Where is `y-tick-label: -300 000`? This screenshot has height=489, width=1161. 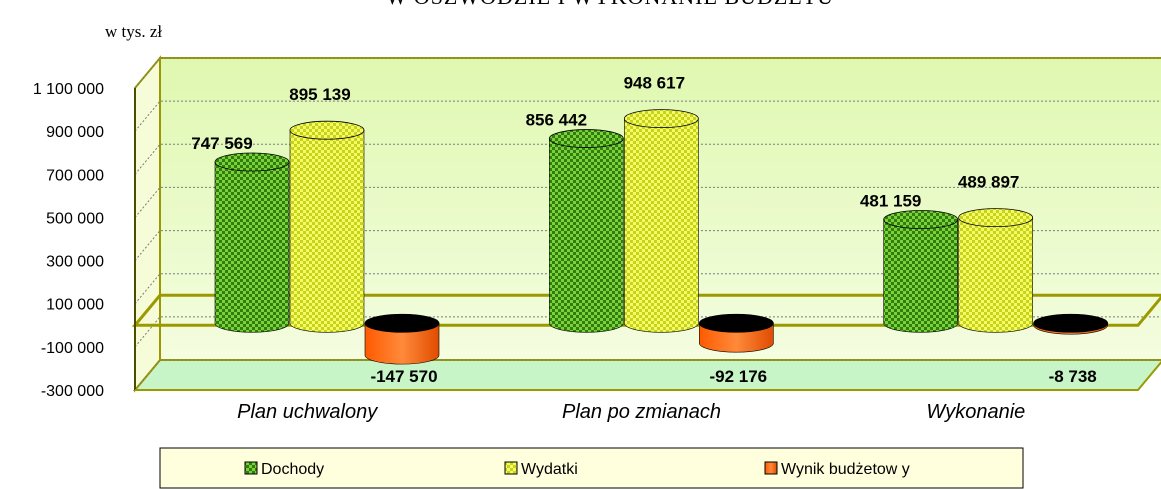 y-tick-label: -300 000 is located at coordinates (72, 391).